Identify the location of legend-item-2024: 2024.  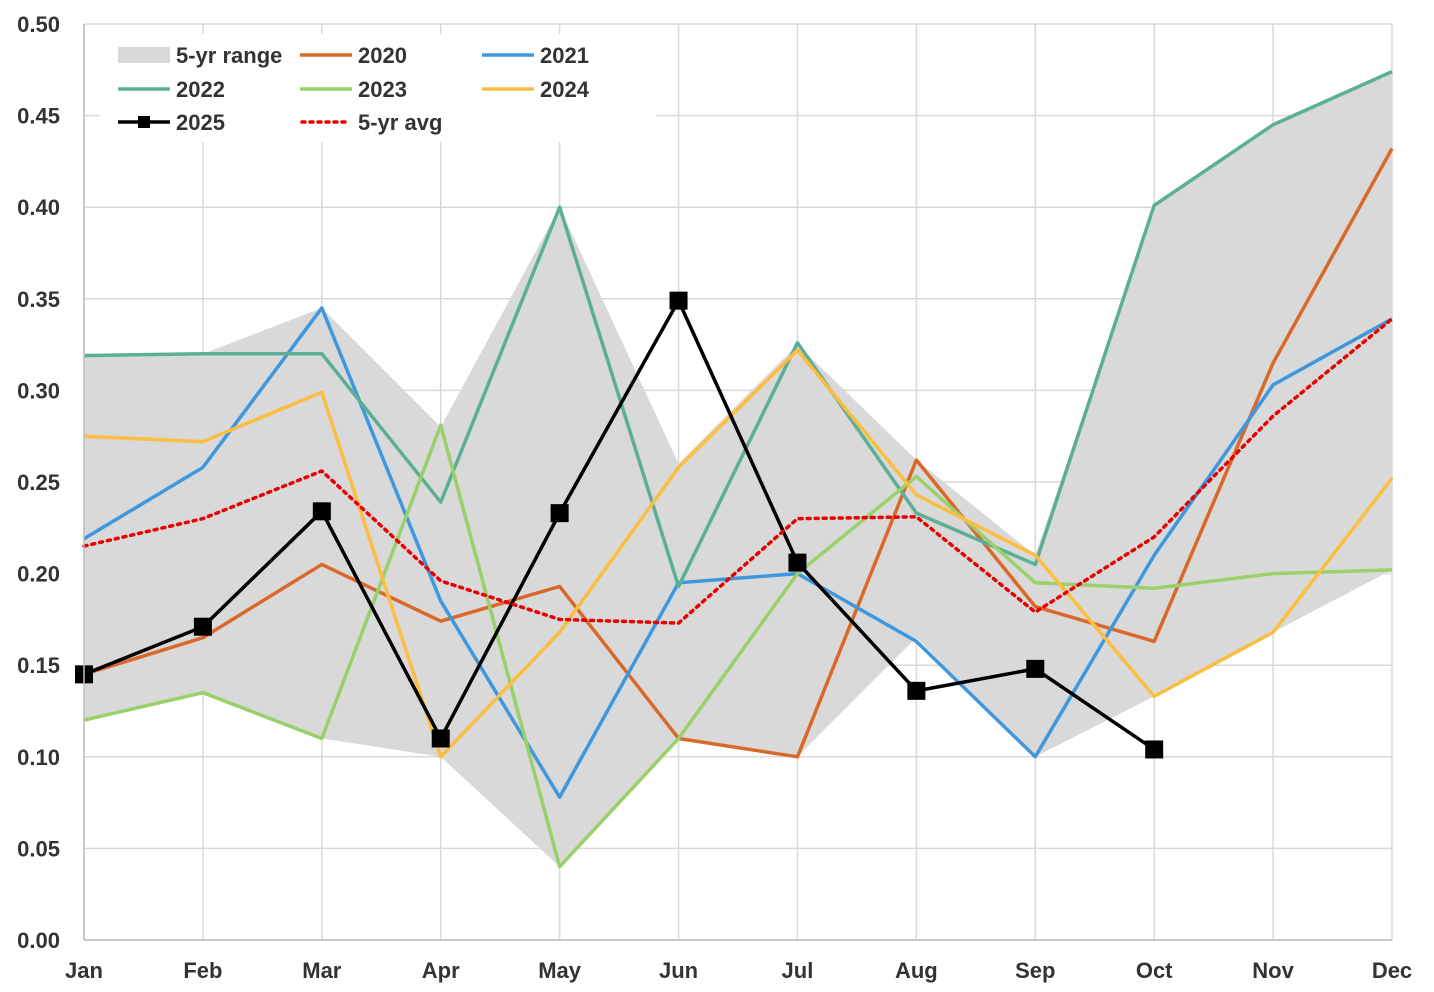
(536, 89).